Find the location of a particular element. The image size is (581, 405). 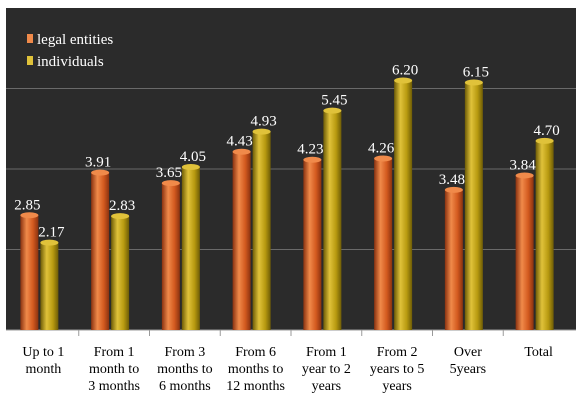

x-tick-label: Up to 1 is located at coordinates (43, 352).